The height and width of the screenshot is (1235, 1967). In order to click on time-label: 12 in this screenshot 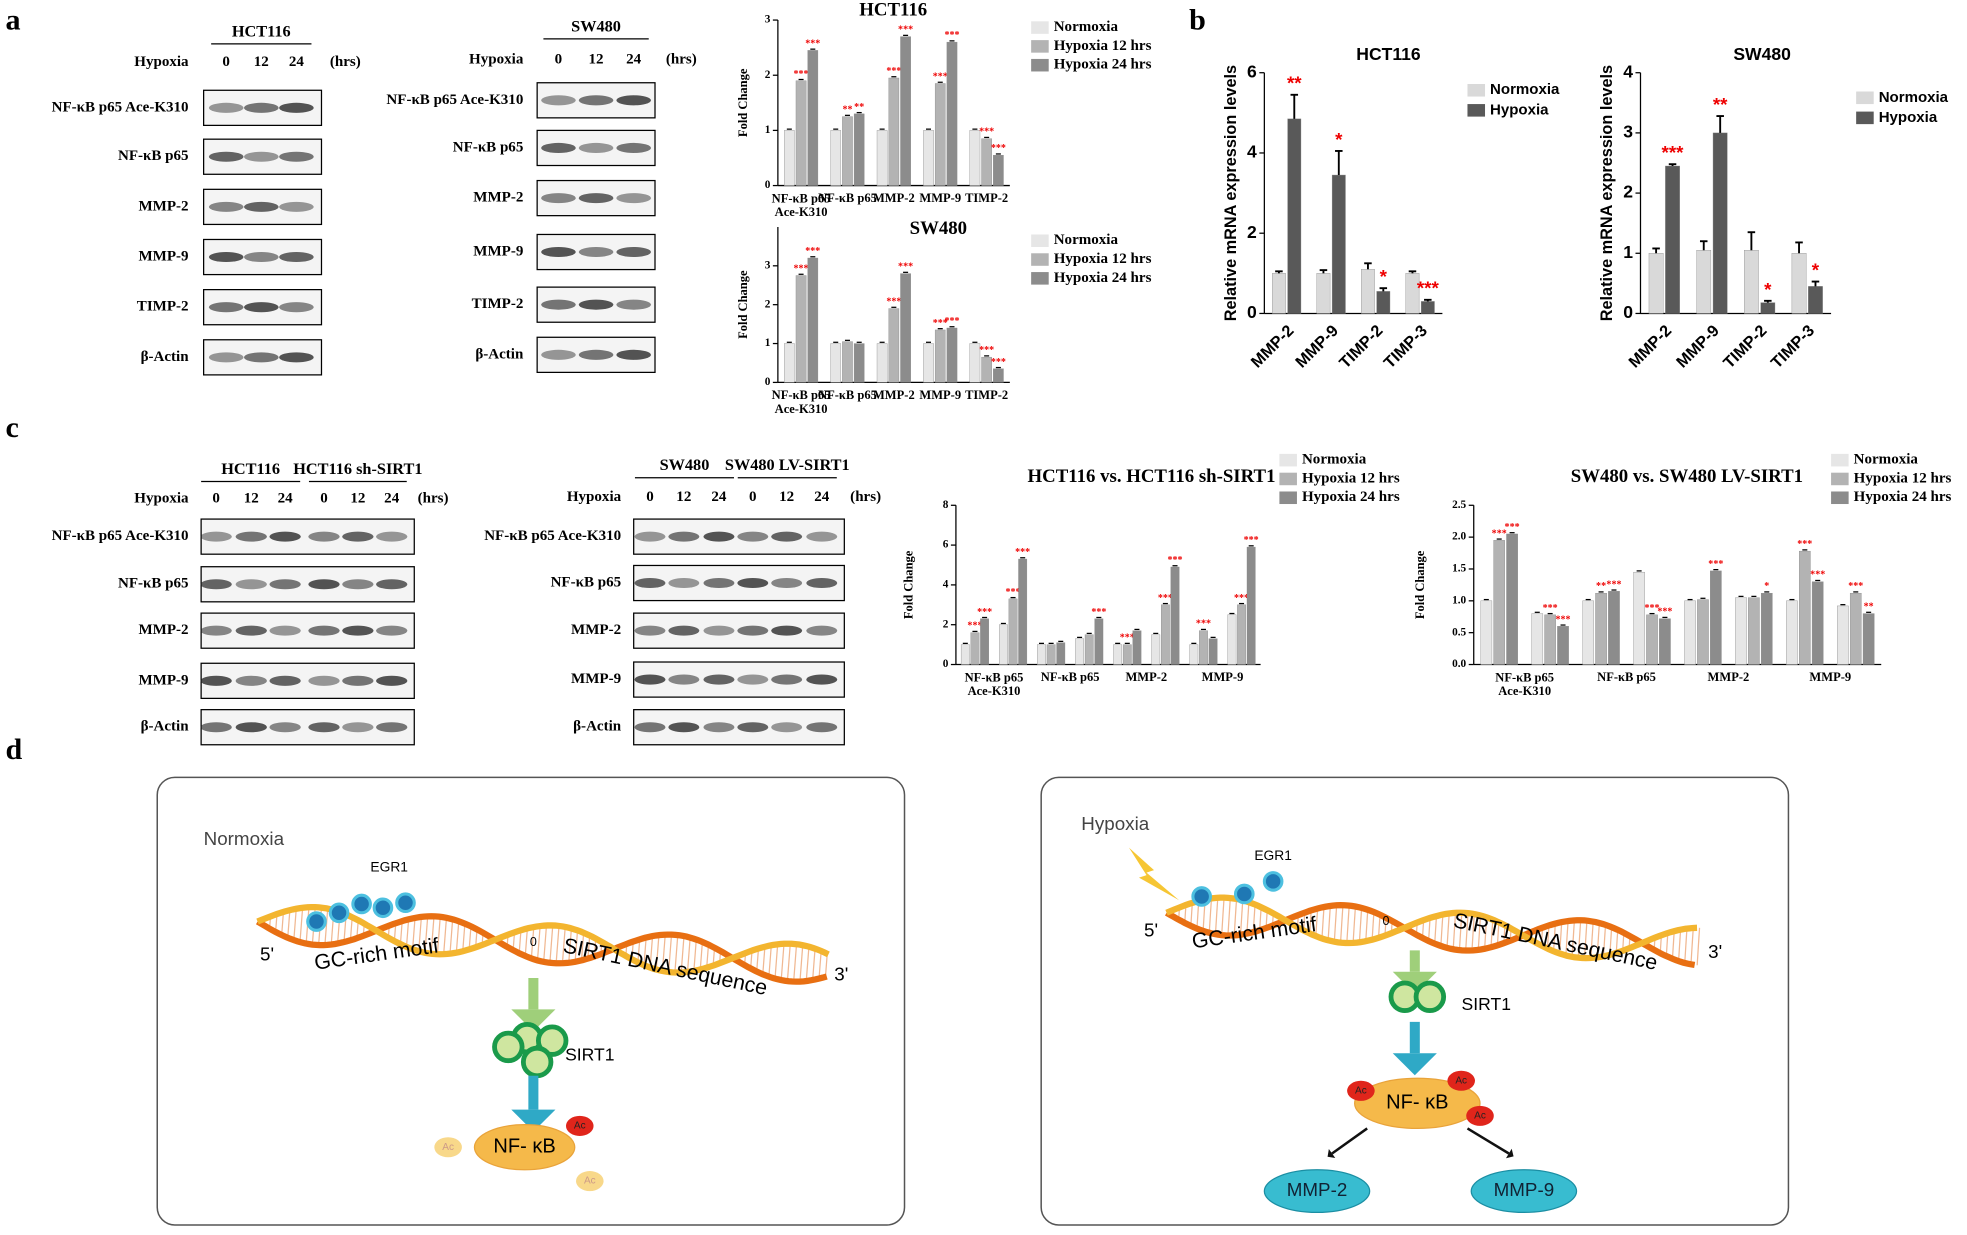, I will do `click(251, 498)`.